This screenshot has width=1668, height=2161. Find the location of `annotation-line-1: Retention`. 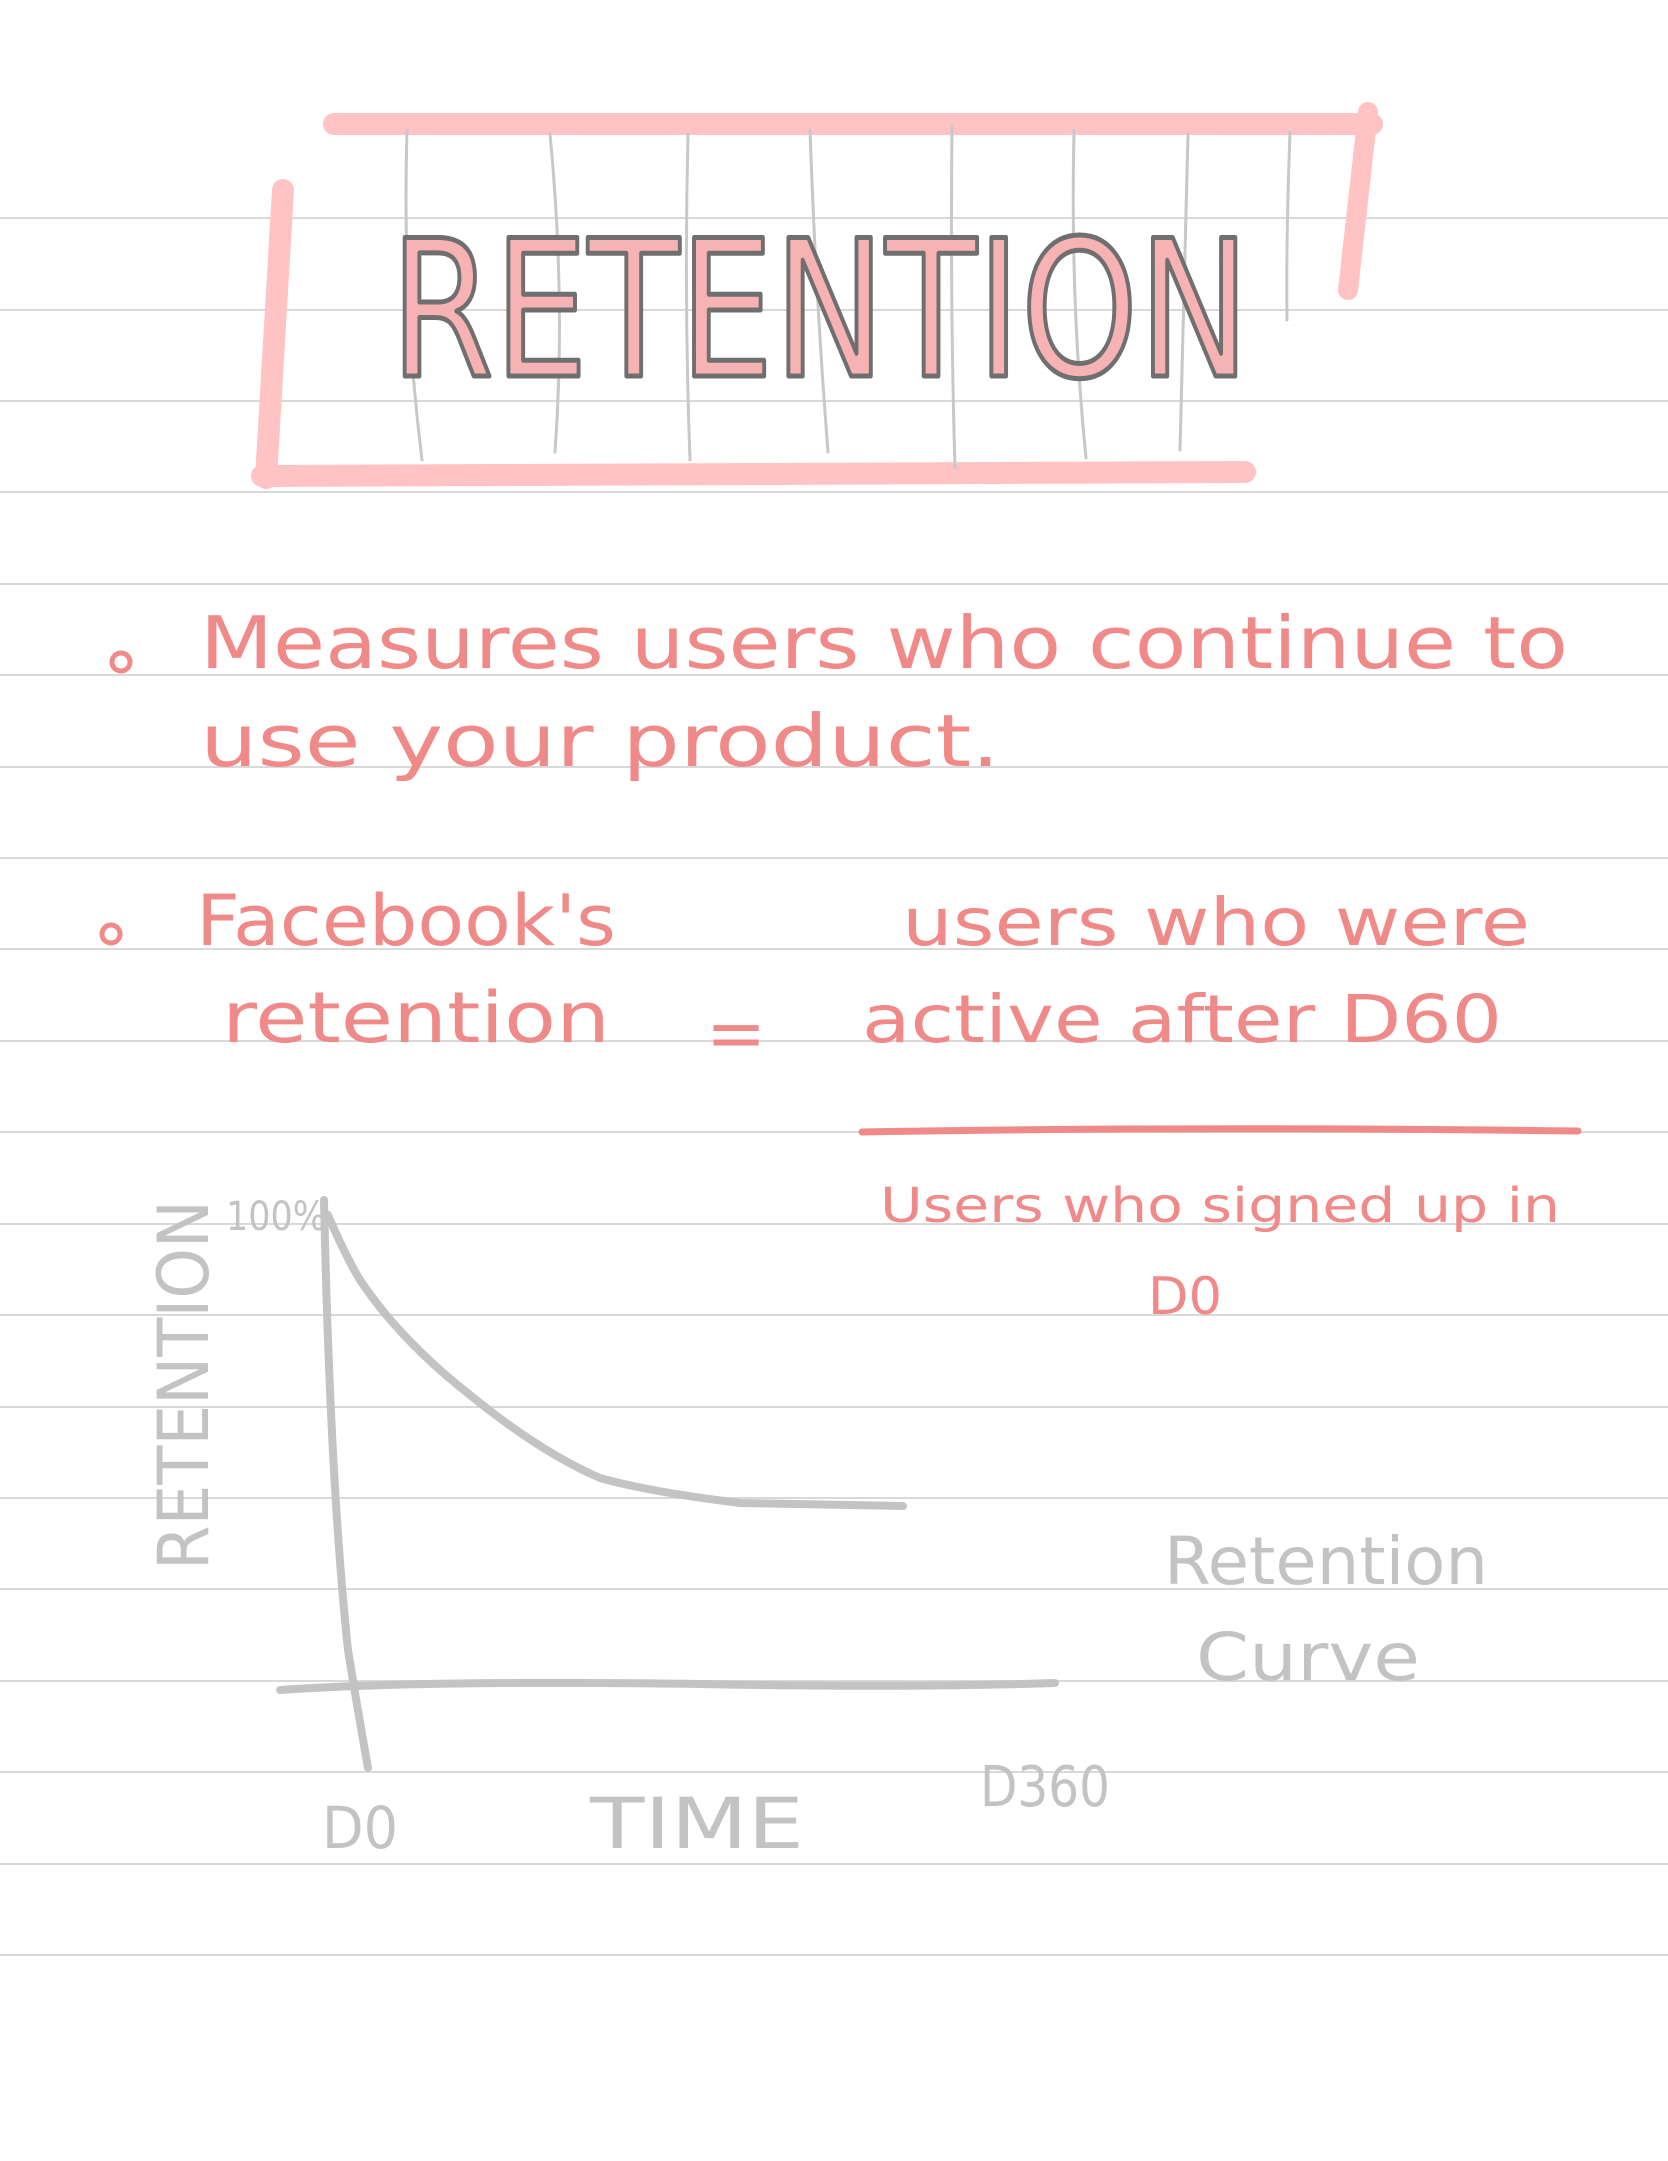

annotation-line-1: Retention is located at coordinates (1326, 1561).